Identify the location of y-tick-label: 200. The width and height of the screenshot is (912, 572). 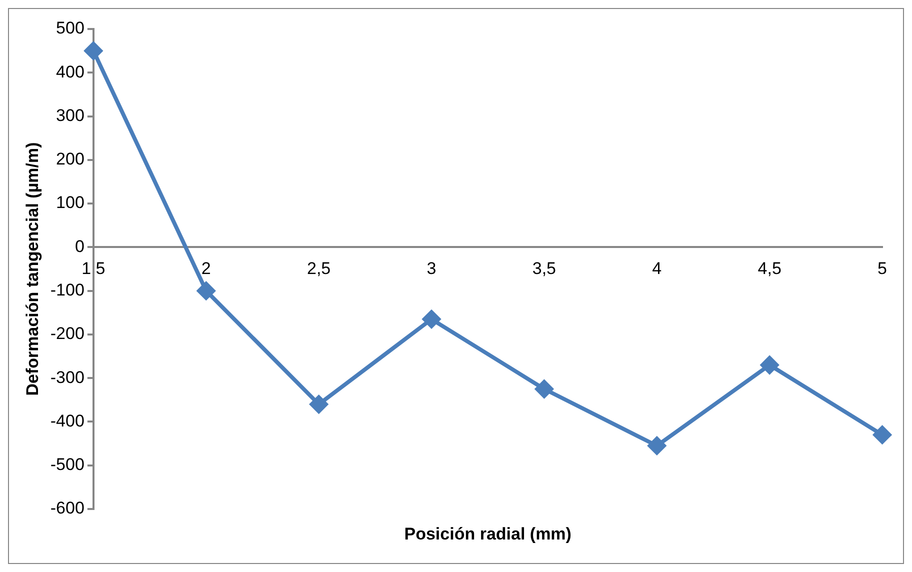
(70, 159).